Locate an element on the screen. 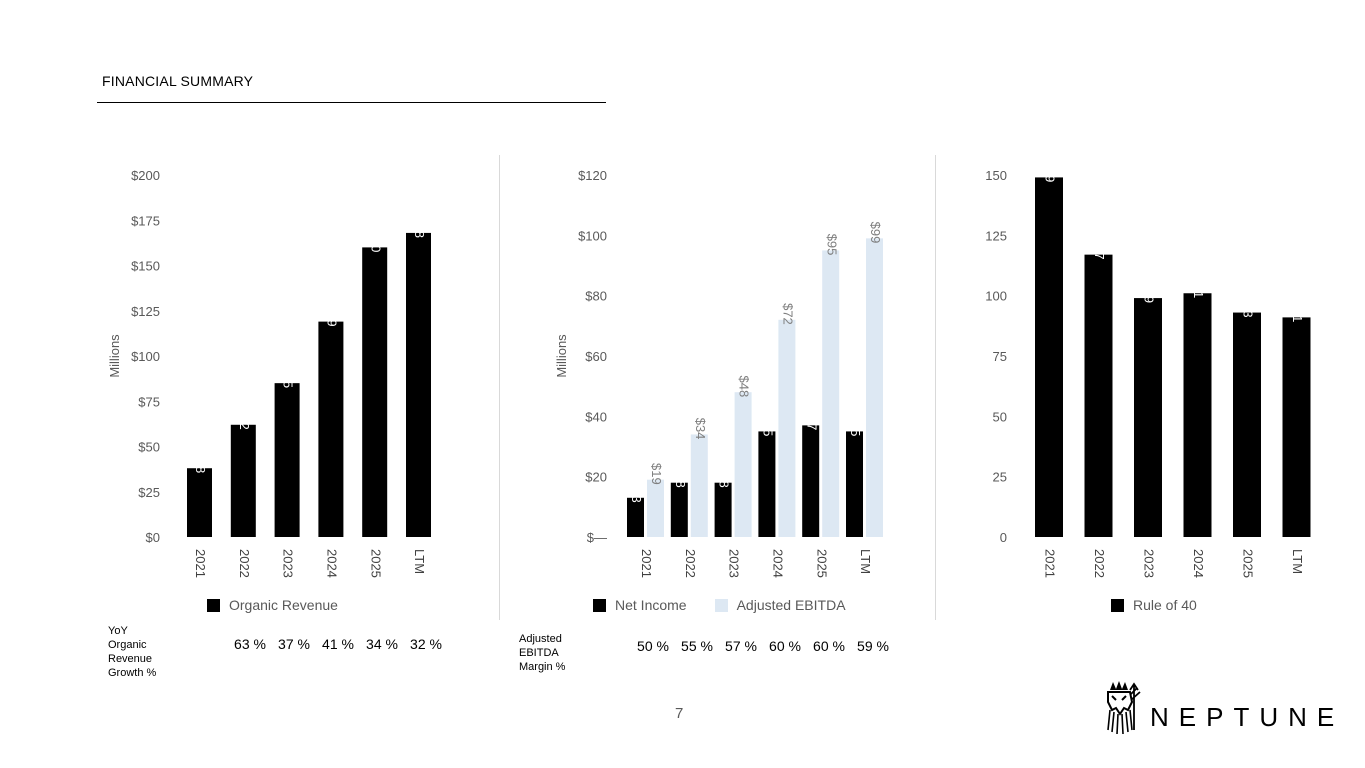  margin-value: 60 % is located at coordinates (829, 646).